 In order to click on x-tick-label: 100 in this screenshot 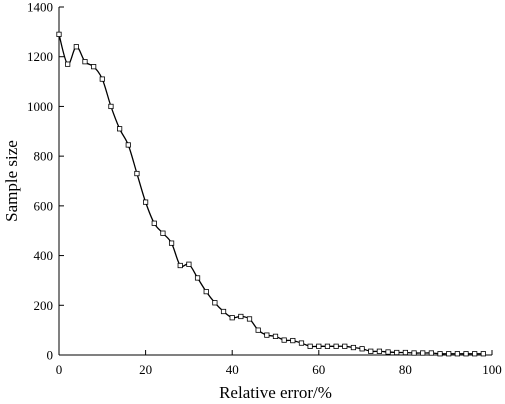, I will do `click(492, 369)`.